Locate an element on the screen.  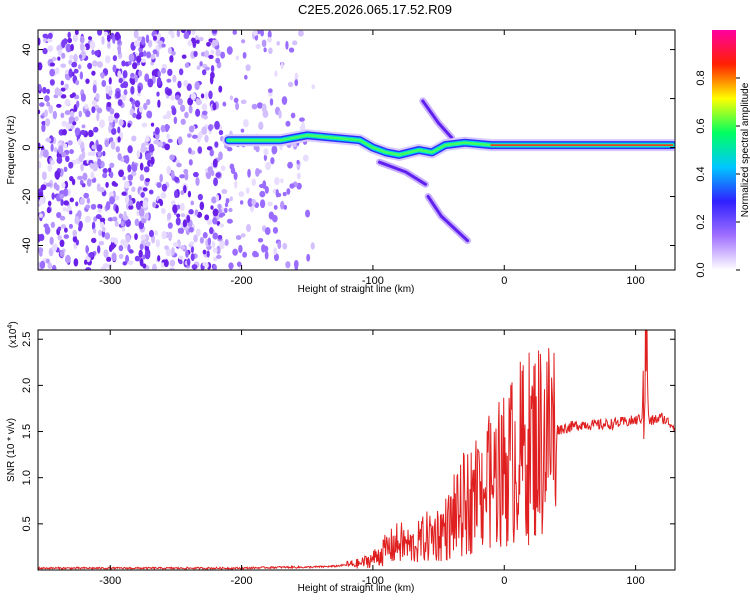
colorbar-tick-label: 0.2 is located at coordinates (701, 221).